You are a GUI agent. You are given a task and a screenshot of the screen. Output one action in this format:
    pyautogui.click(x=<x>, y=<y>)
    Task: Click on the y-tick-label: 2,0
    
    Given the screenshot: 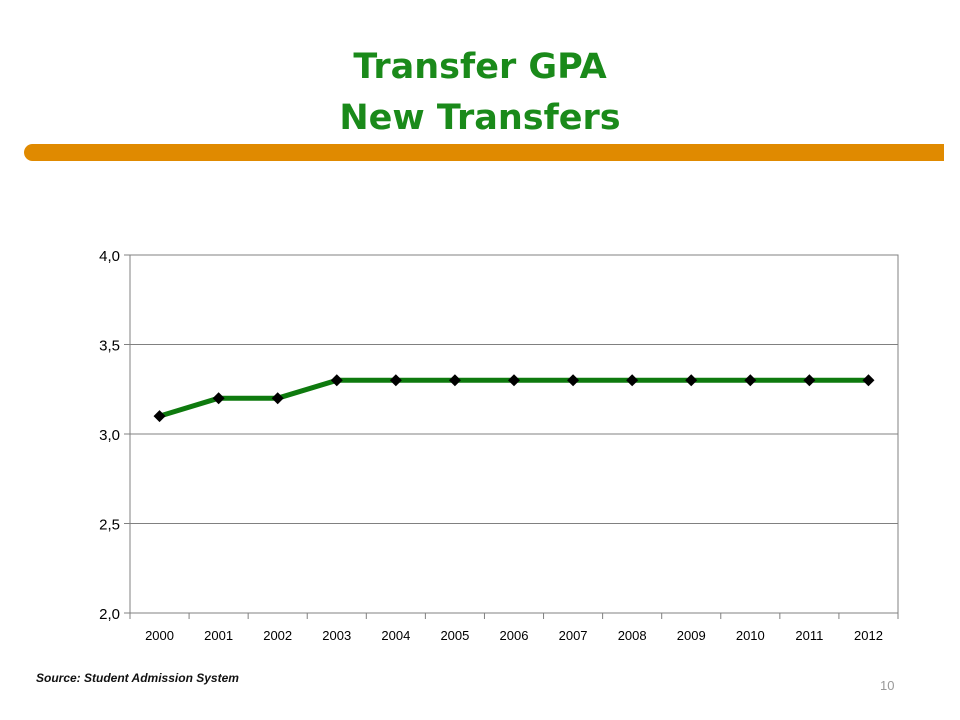 What is the action you would take?
    pyautogui.click(x=109, y=614)
    